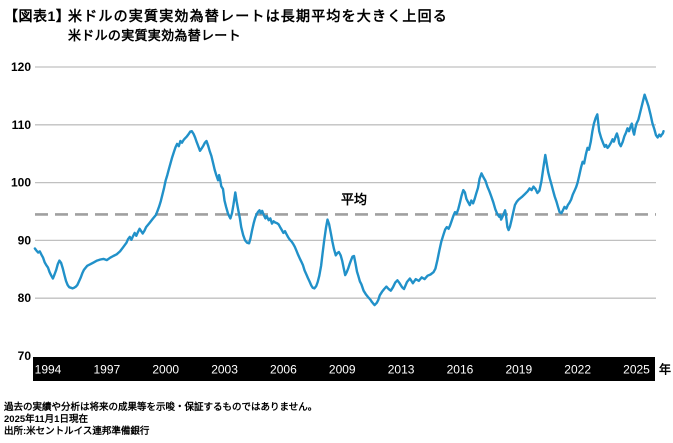 This screenshot has width=673, height=443. What do you see at coordinates (21, 67) in the screenshot?
I see `y-tick-label: 120` at bounding box center [21, 67].